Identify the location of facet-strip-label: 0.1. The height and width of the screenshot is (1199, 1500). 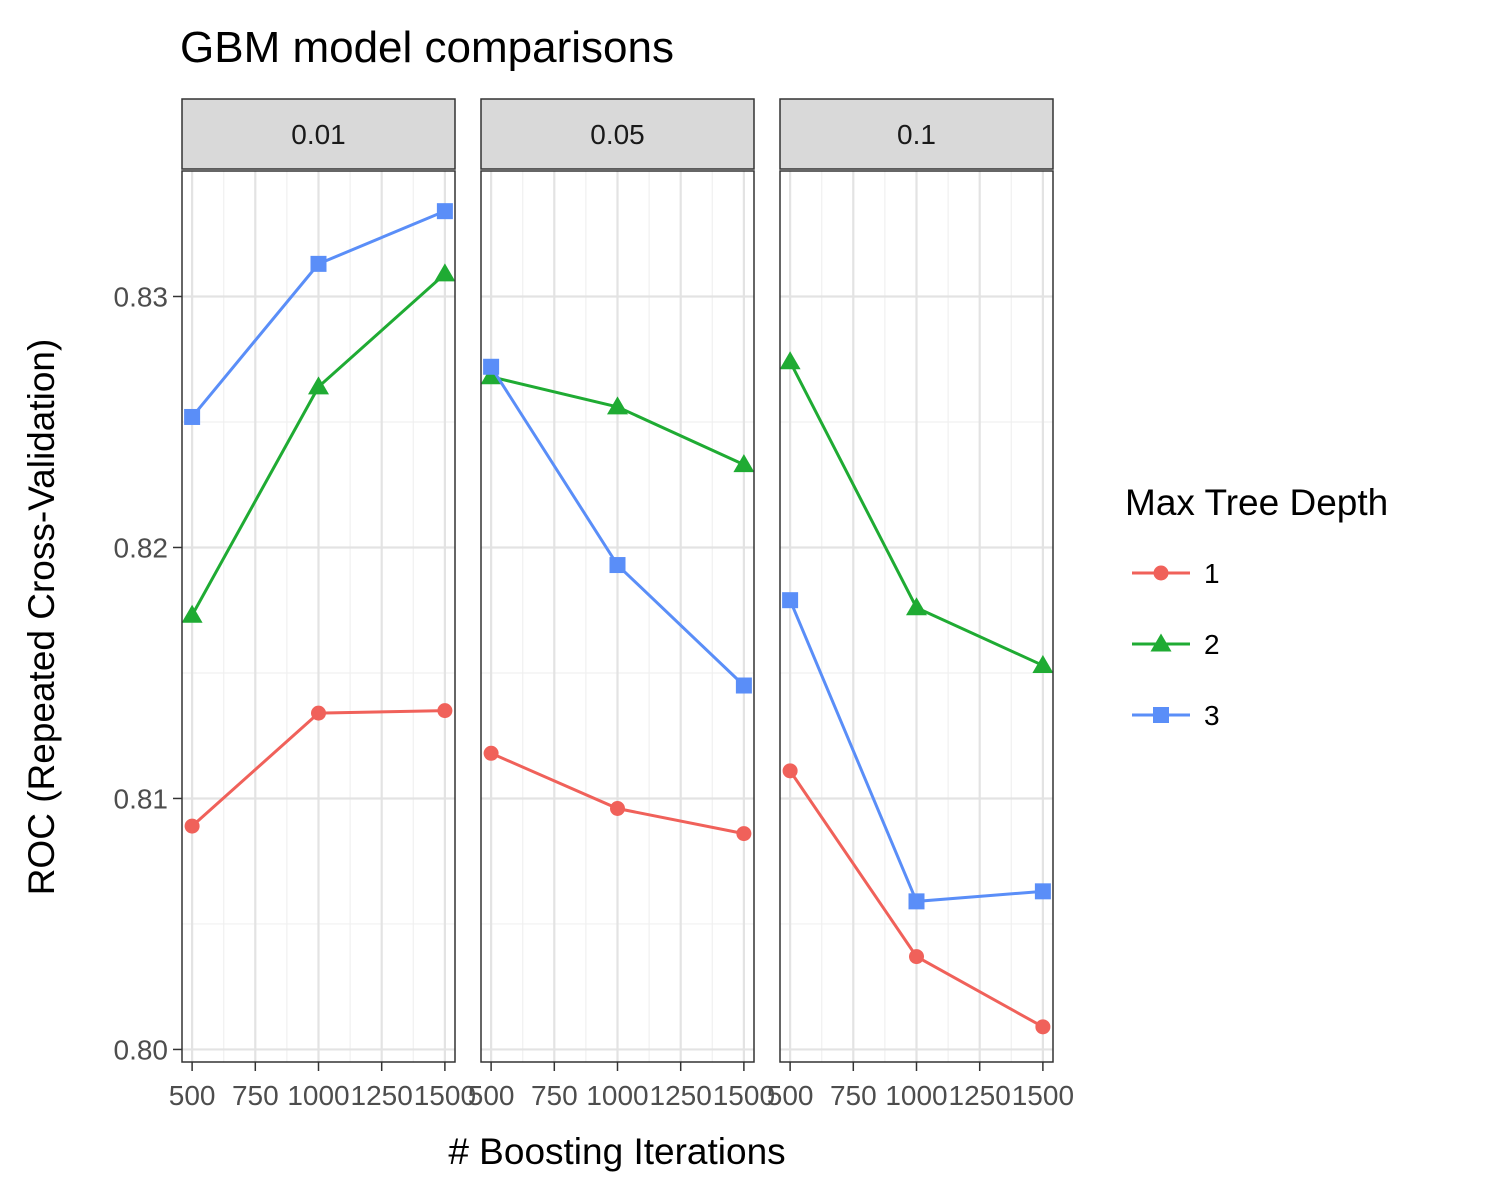
(916, 134).